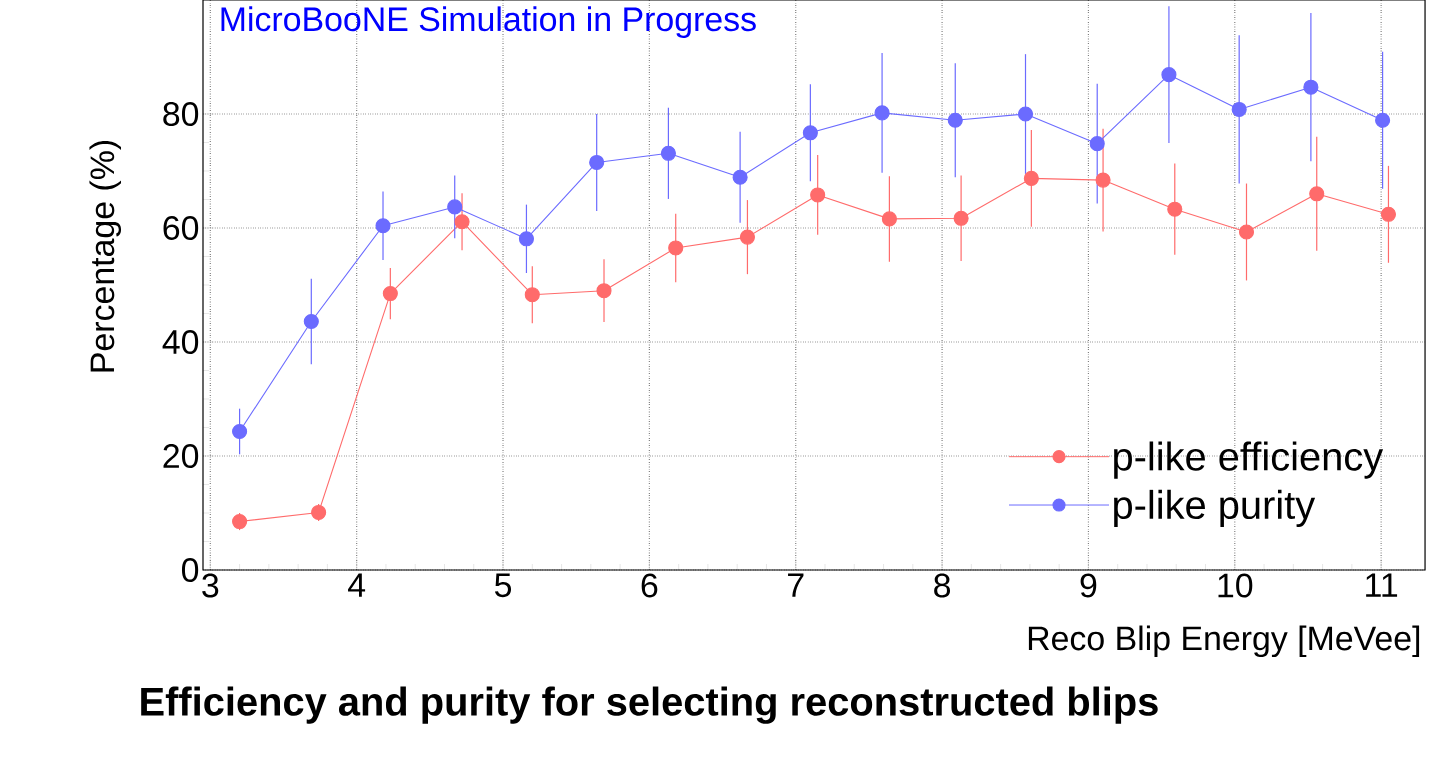 This screenshot has height=773, width=1448. Describe the element at coordinates (488, 22) in the screenshot. I see `annotation: MicroBooNE Simulation in Progress` at that location.